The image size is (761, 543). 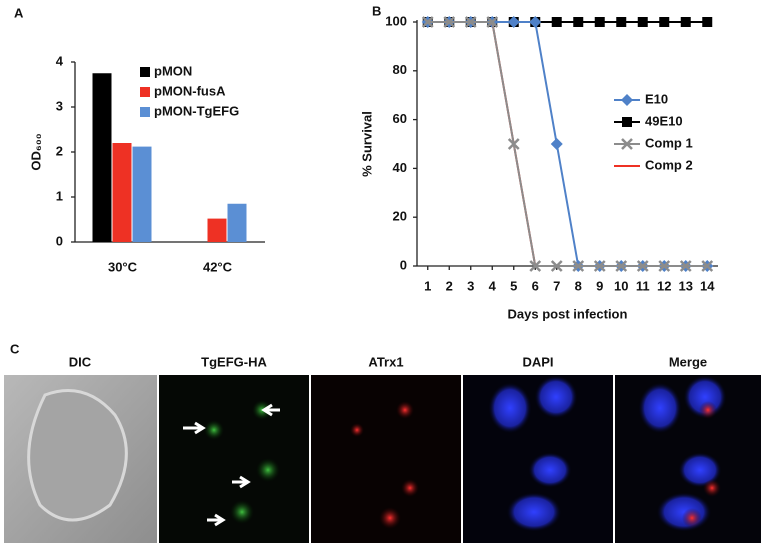 I want to click on legend-label: pMON-fusA, so click(x=190, y=90).